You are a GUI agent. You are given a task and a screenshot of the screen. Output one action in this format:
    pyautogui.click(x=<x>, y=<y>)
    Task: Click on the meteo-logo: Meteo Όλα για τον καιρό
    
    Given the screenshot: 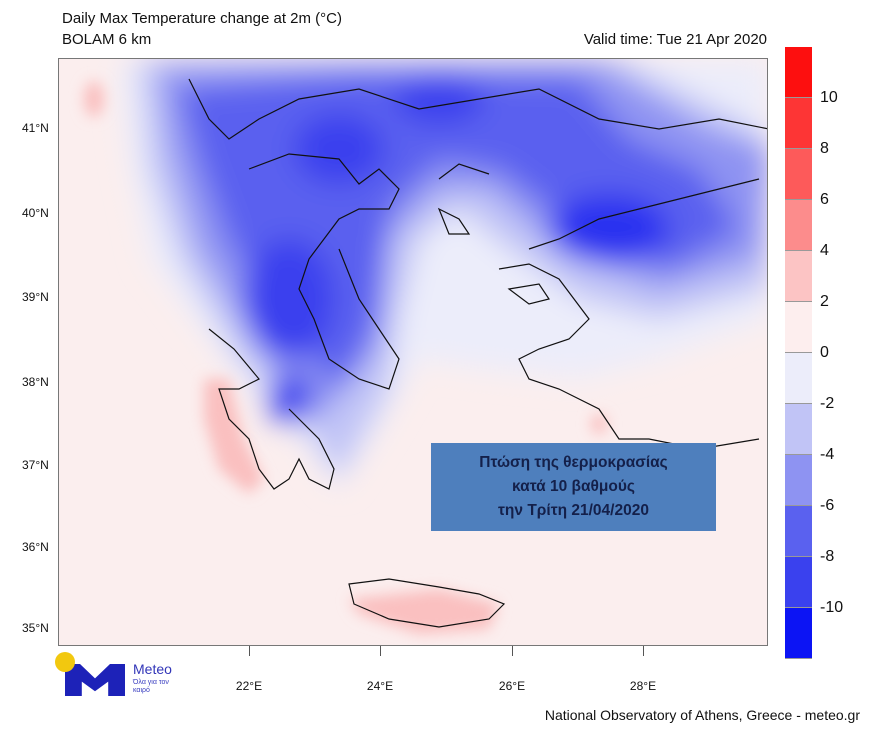 What is the action you would take?
    pyautogui.click(x=115, y=677)
    